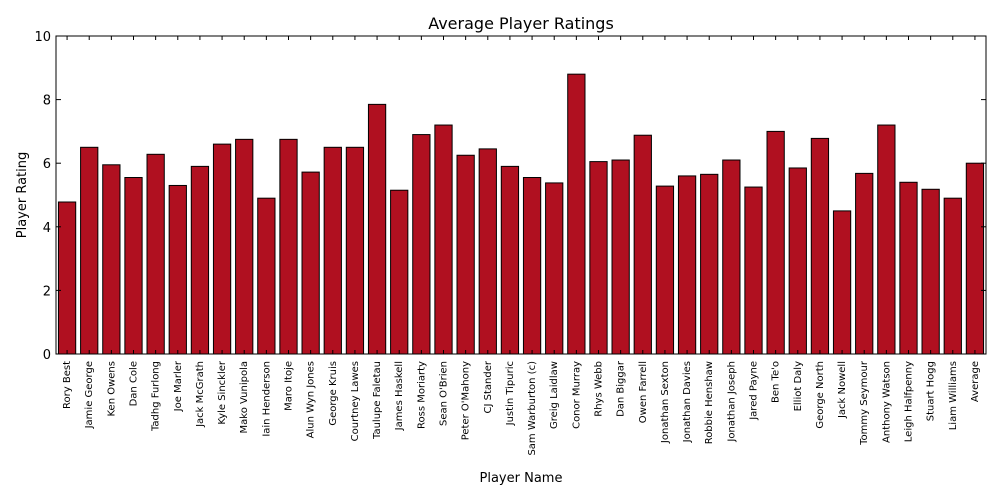  Describe the element at coordinates (820, 246) in the screenshot. I see `bar-george-north` at that location.